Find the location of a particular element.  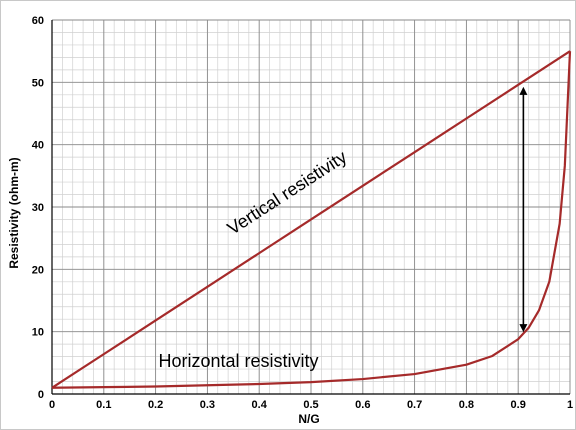

x-tick-label: 0.6 is located at coordinates (362, 405).